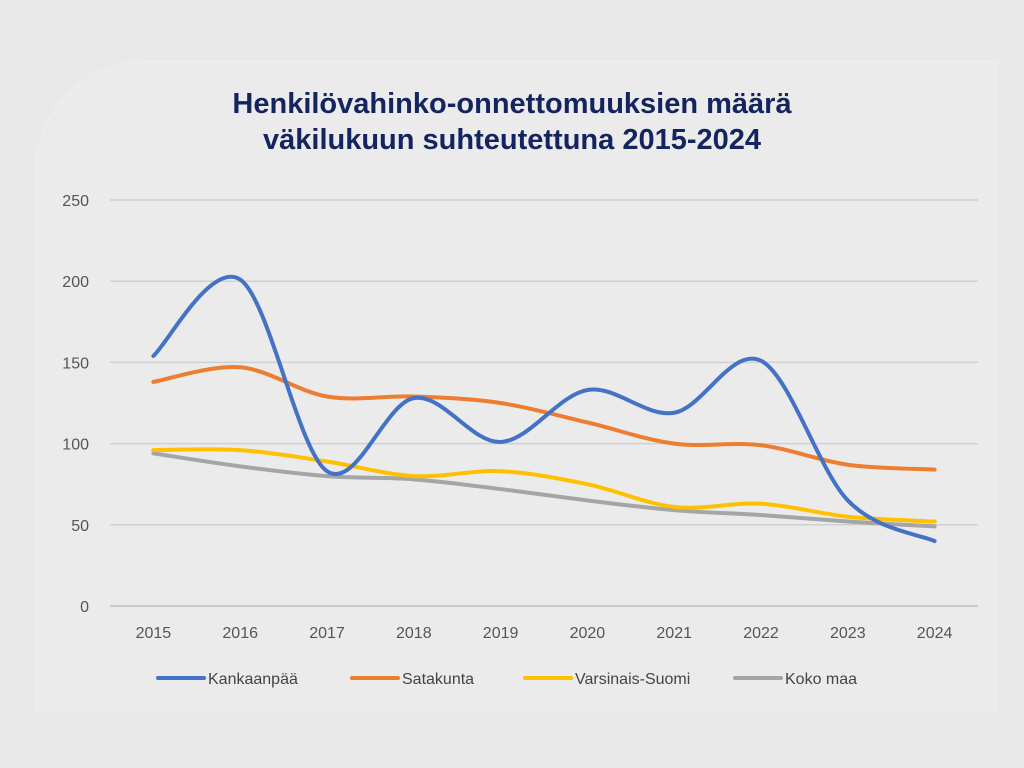 This screenshot has width=1024, height=768. I want to click on y-tick-label: 150, so click(75, 363).